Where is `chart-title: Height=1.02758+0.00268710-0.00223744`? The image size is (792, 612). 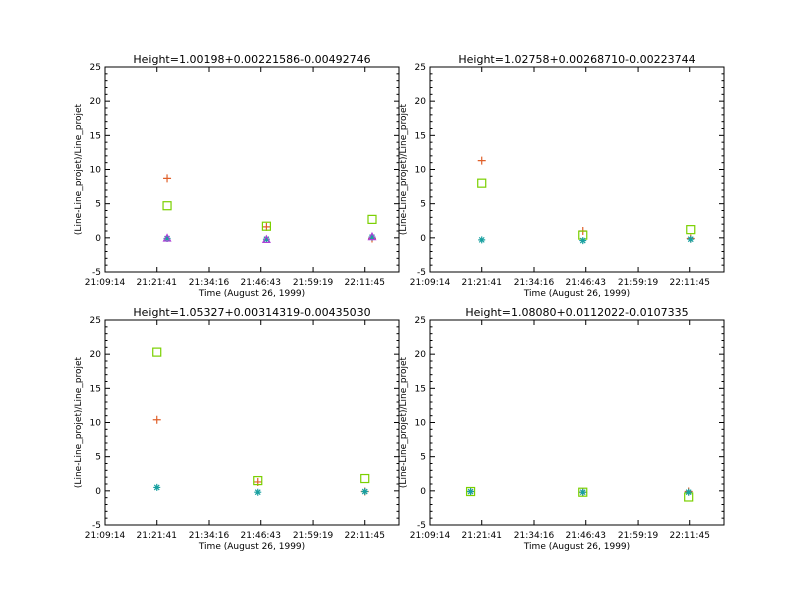
chart-title: Height=1.02758+0.00268710-0.00223744 is located at coordinates (576, 59).